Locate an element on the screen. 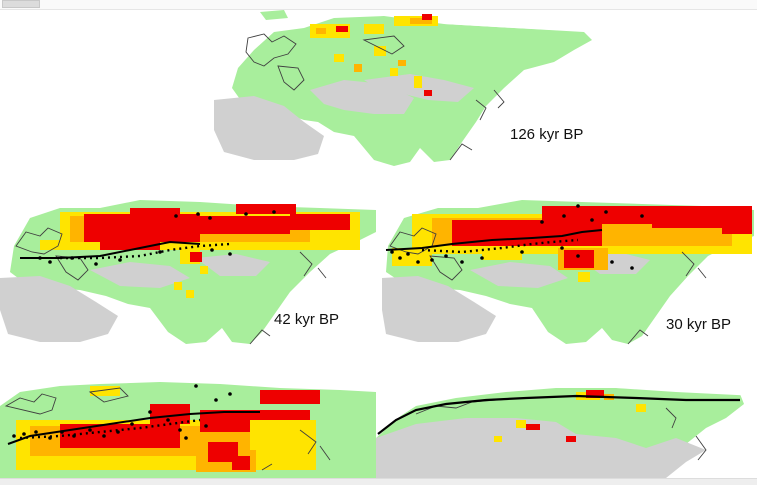 Image resolution: width=757 pixels, height=485 pixels. map-label-42-kyr: 42 kyr BP is located at coordinates (307, 319).